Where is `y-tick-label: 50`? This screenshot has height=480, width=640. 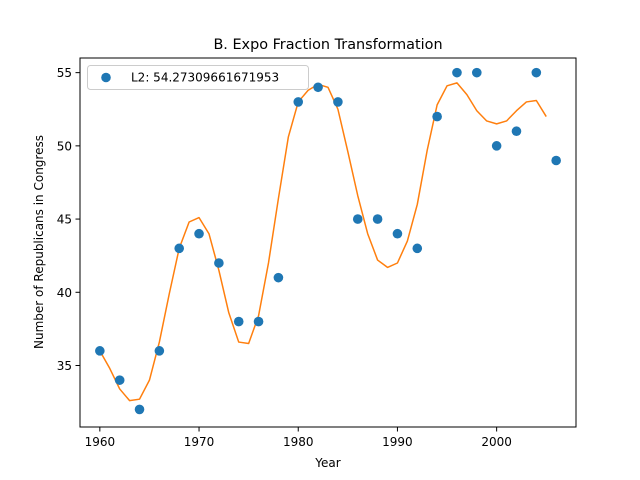
y-tick-label: 50 is located at coordinates (64, 146).